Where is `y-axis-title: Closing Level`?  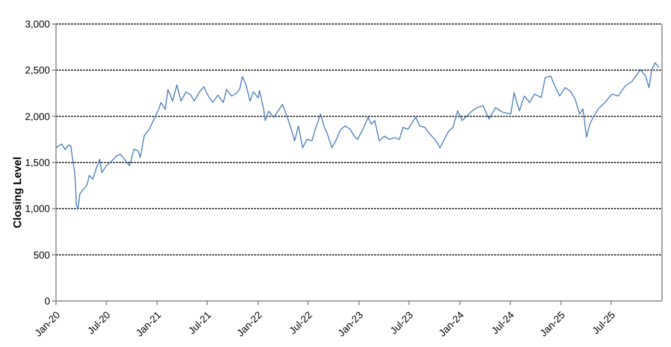 y-axis-title: Closing Level is located at coordinates (18, 192).